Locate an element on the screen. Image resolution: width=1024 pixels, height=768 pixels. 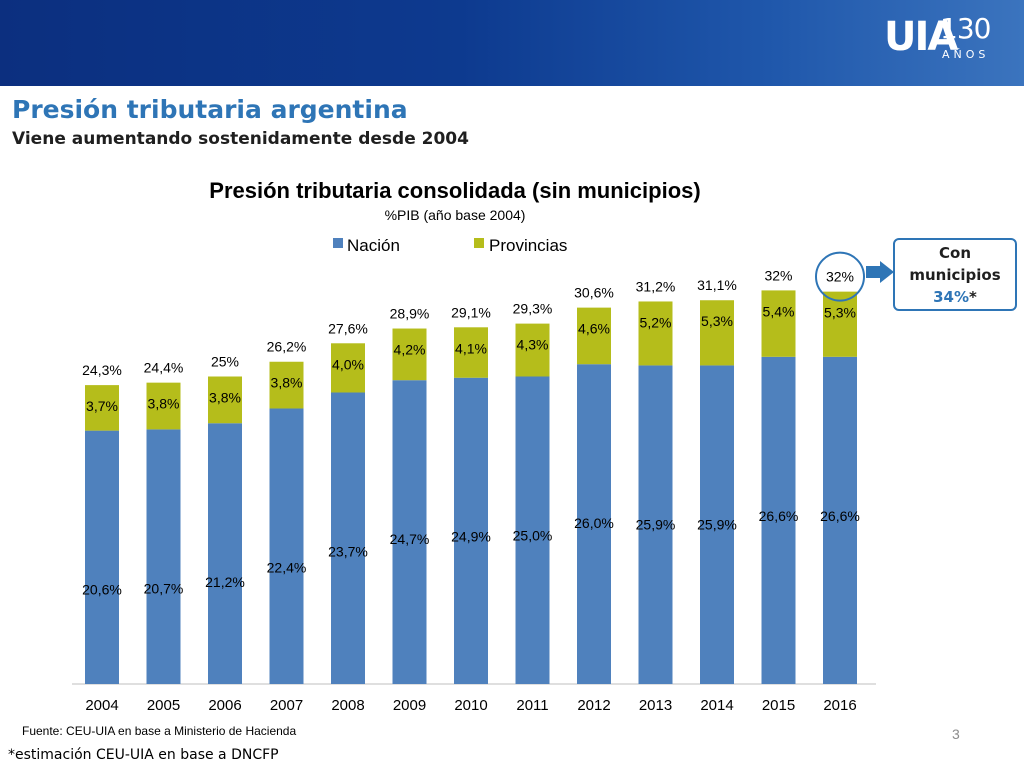
label-nacion-2013: 25,9% is located at coordinates (656, 524).